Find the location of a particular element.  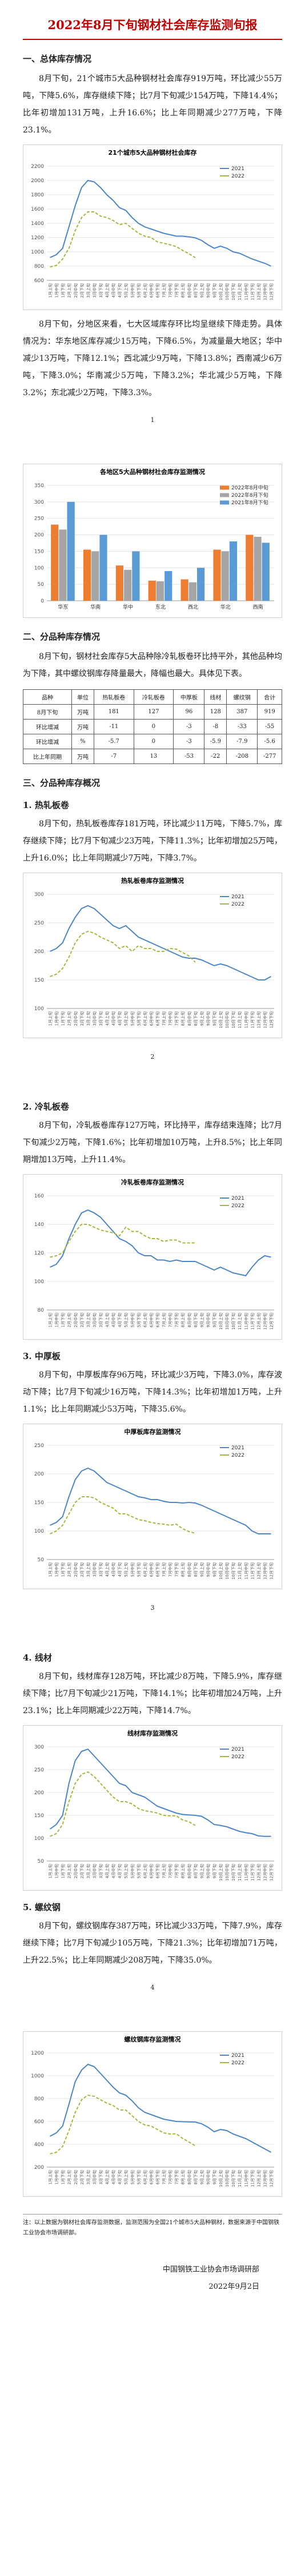

table-cell: 热轧板卷 is located at coordinates (113, 697).